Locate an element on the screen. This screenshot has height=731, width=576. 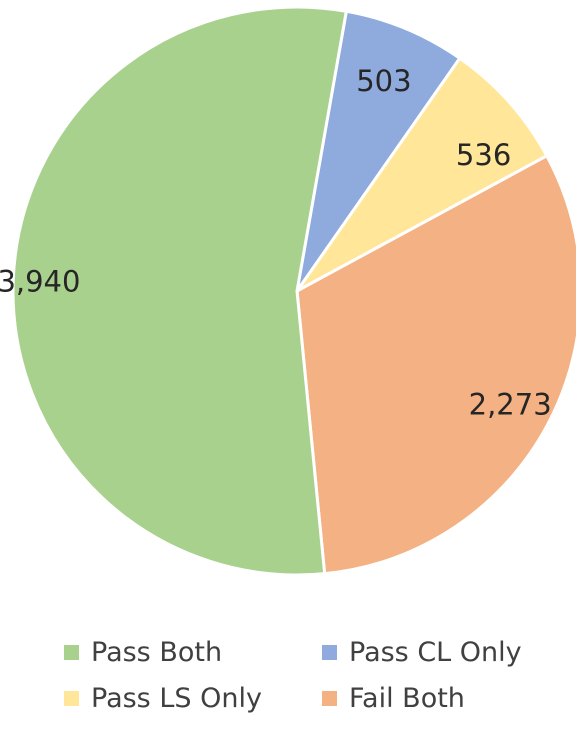
legend-swatch-pass-both is located at coordinates (71, 652).